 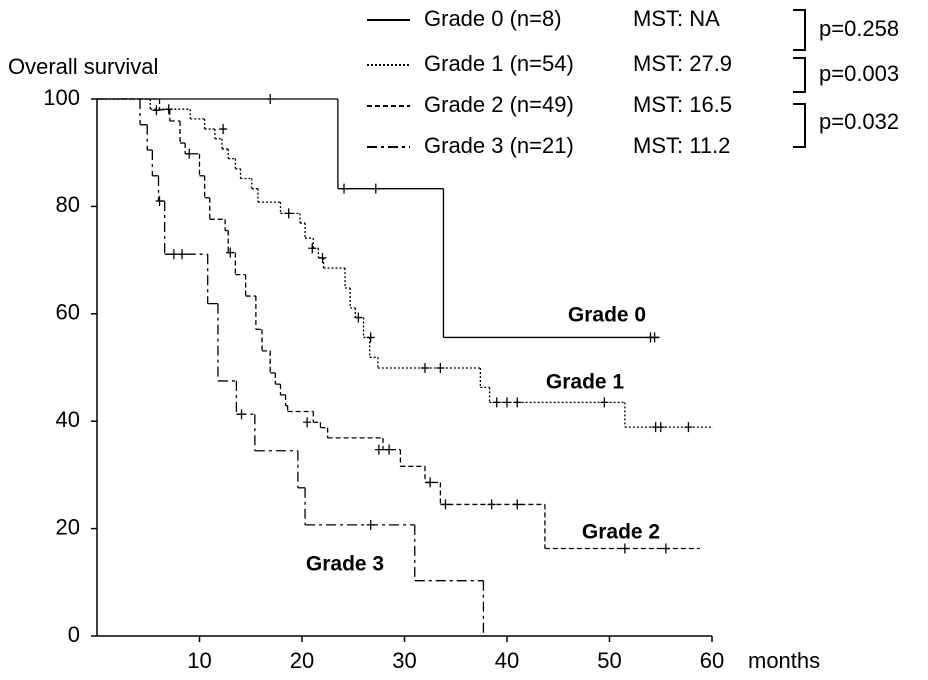 What do you see at coordinates (676, 18) in the screenshot?
I see `legend-mst: MST: NA` at bounding box center [676, 18].